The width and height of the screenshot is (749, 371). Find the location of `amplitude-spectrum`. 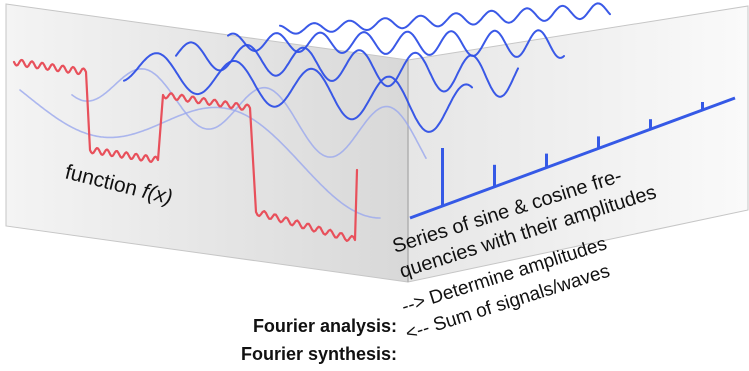

amplitude-spectrum is located at coordinates (572, 158).